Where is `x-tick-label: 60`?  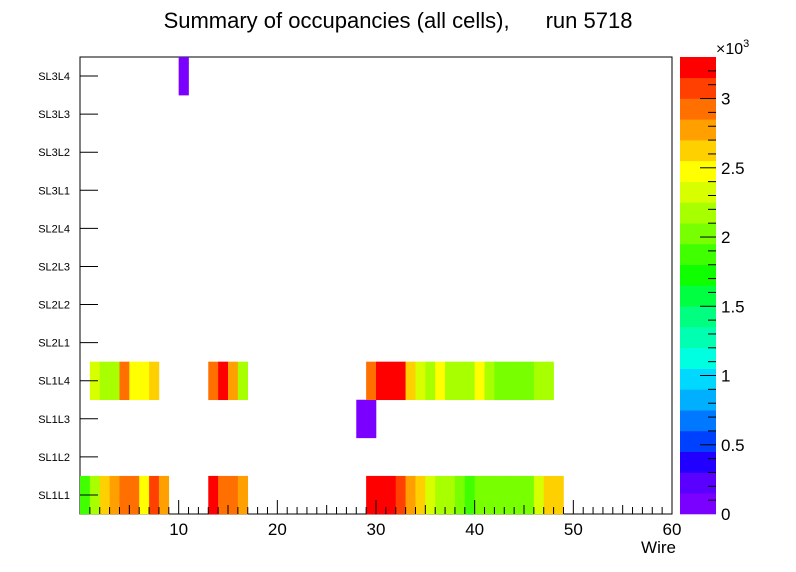
x-tick-label: 60 is located at coordinates (672, 529).